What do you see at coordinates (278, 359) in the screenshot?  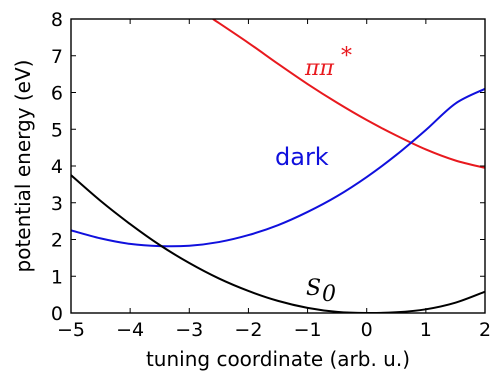 I see `x-axis-label: tuning coordinate (arb. u.)` at bounding box center [278, 359].